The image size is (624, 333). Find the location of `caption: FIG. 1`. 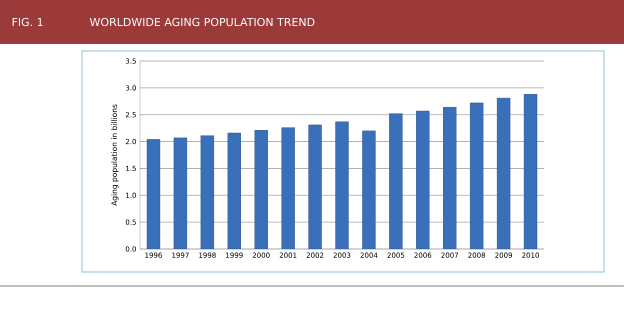

caption: FIG. 1 is located at coordinates (27, 22).